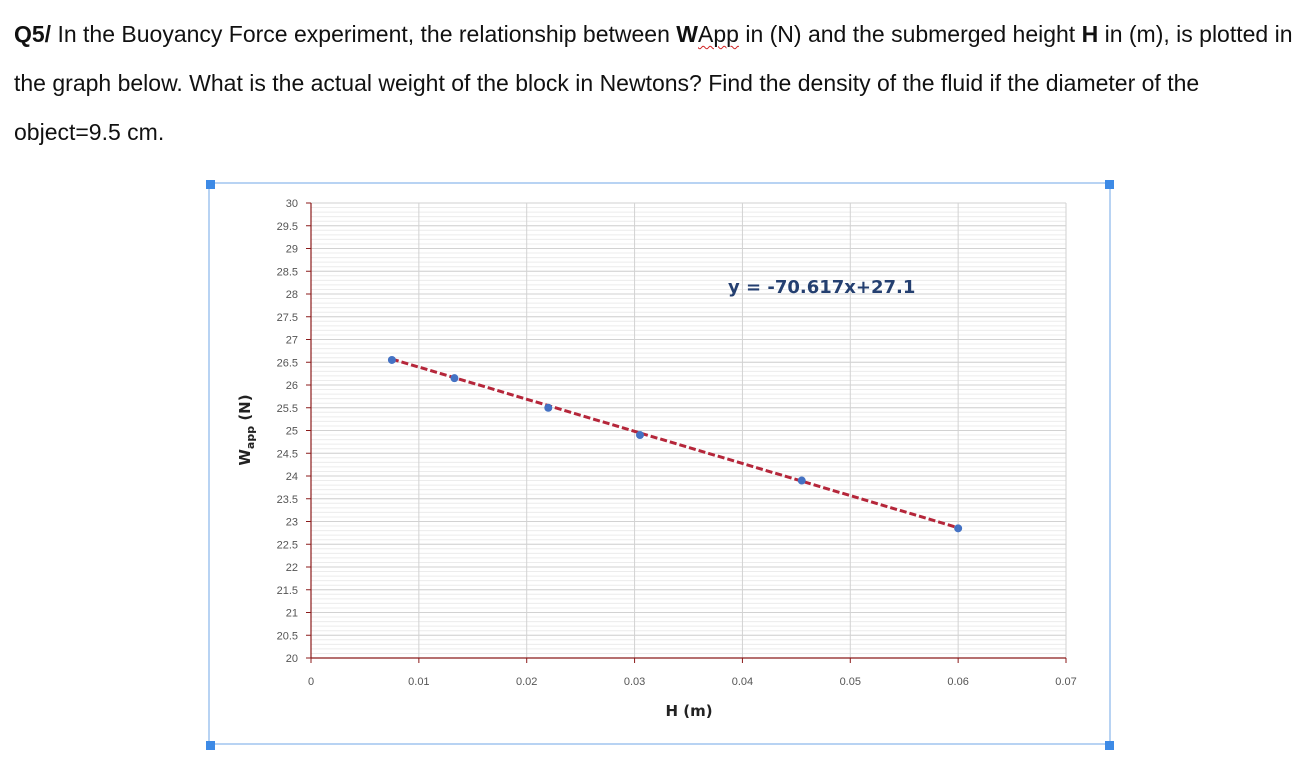 This screenshot has height=770, width=1300. What do you see at coordinates (292, 659) in the screenshot?
I see `y-tick-label: 20` at bounding box center [292, 659].